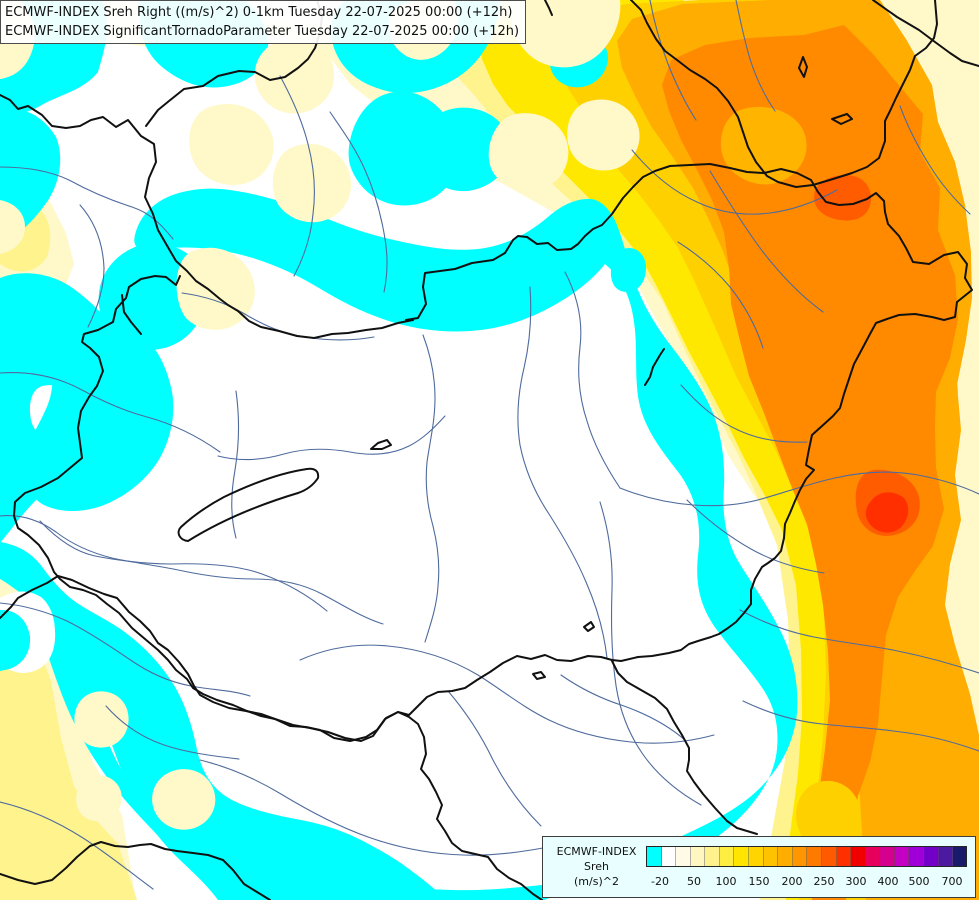  What do you see at coordinates (596, 851) in the screenshot?
I see `legend-title-line-1: ECMWF-INDEX` at bounding box center [596, 851].